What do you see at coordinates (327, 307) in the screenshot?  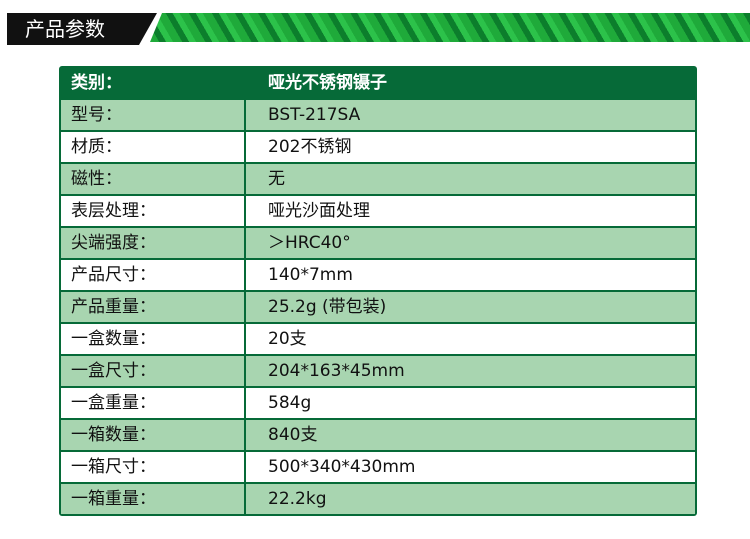 I see `row-value: 25.2g (带包装)` at bounding box center [327, 307].